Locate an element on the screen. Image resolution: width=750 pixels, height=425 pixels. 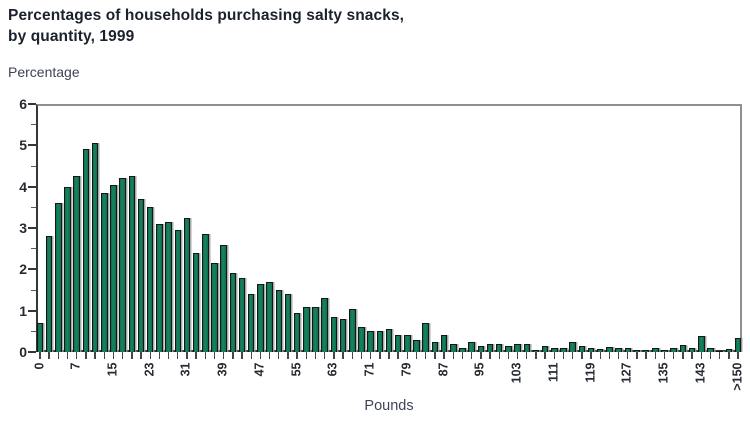
y-tick-label: 1 is located at coordinates (23, 310).